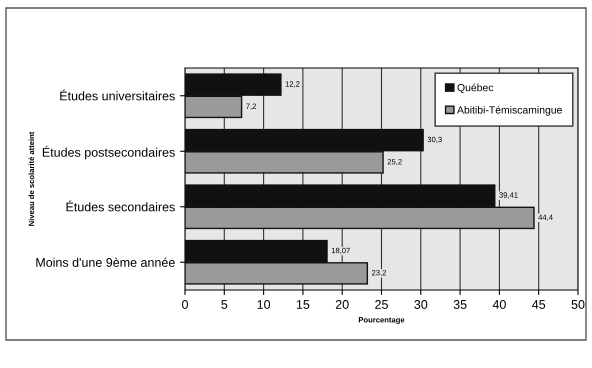 The width and height of the screenshot is (592, 368). What do you see at coordinates (342, 304) in the screenshot?
I see `x-tick-label: 20` at bounding box center [342, 304].